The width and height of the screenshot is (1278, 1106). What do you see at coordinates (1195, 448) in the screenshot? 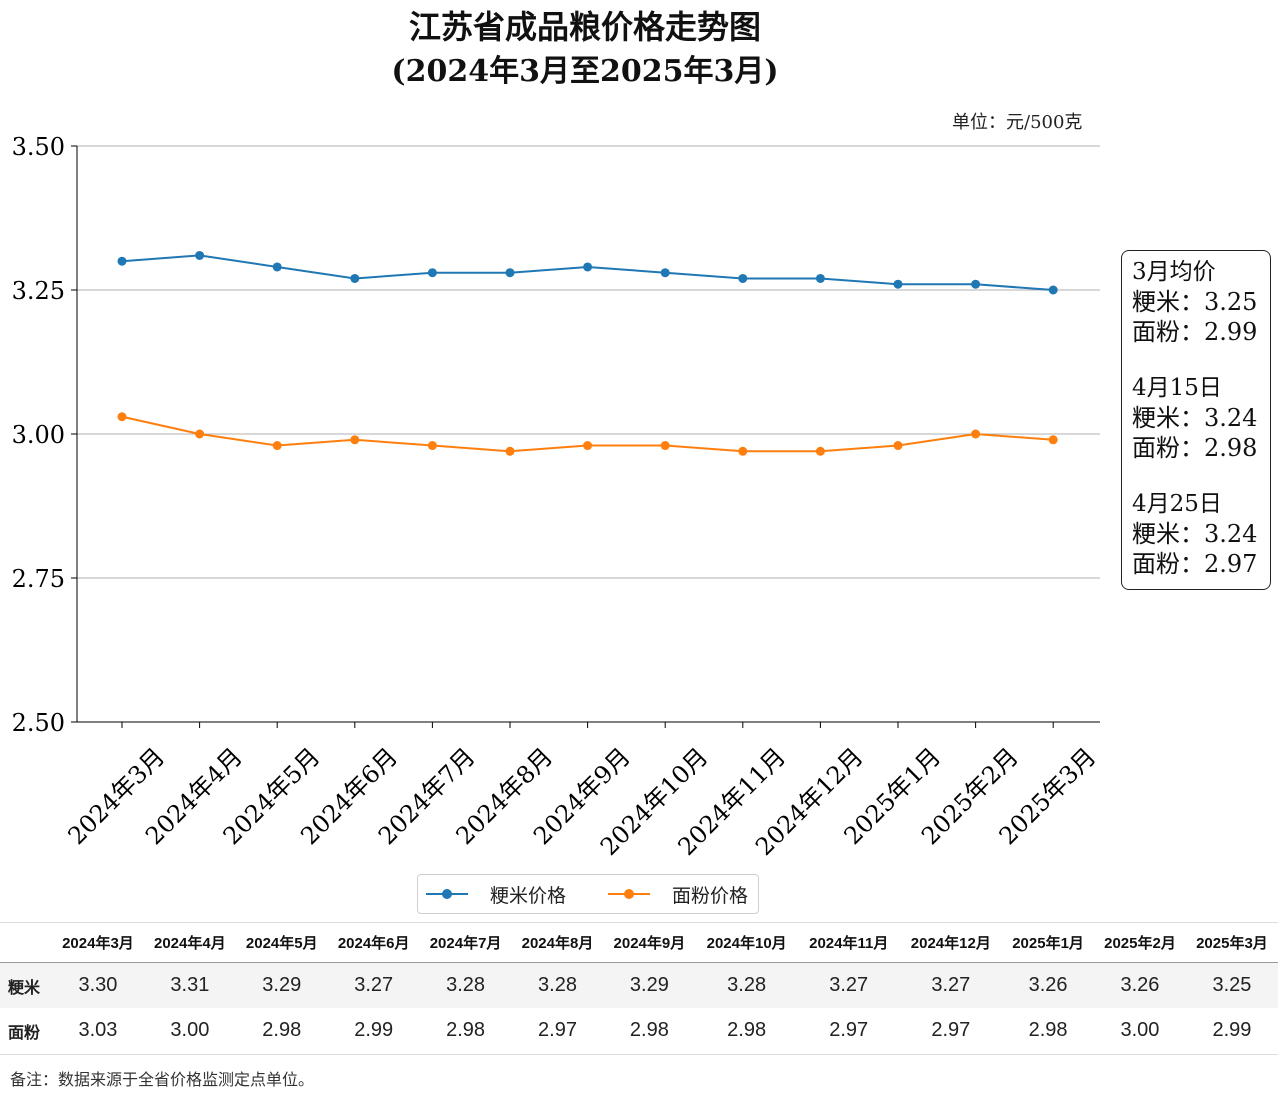
I see `info-line: 面粉：2.98` at bounding box center [1195, 448].